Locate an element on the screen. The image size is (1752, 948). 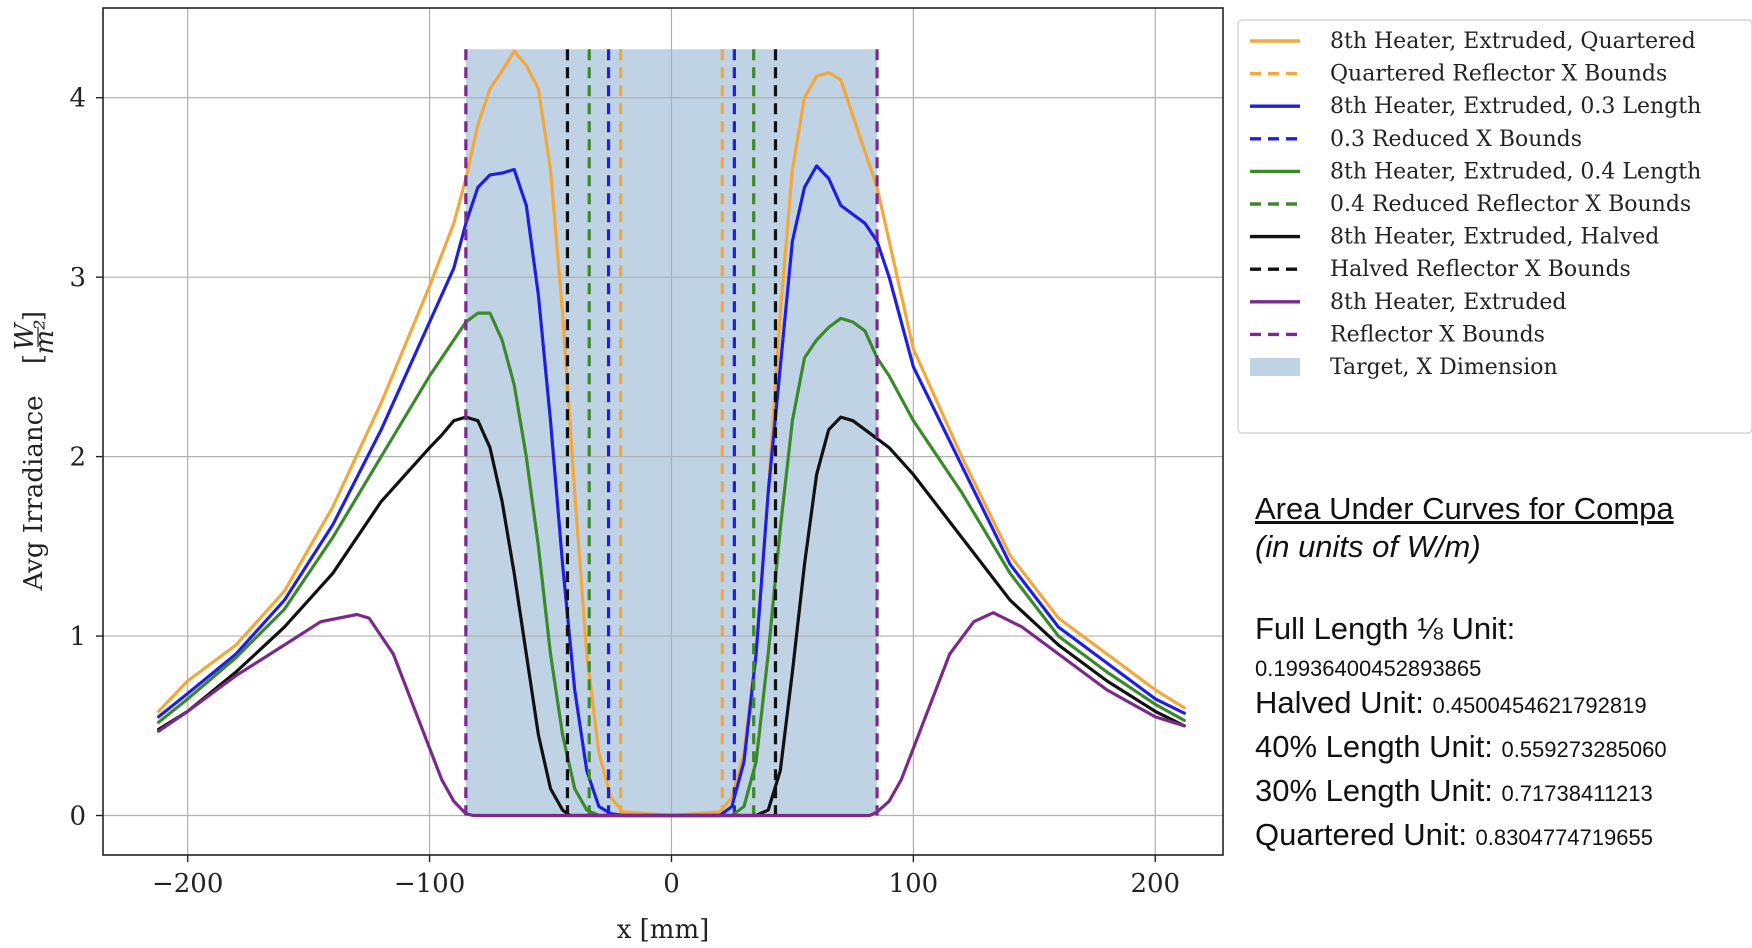
x-tick-label: 0 is located at coordinates (671, 884).